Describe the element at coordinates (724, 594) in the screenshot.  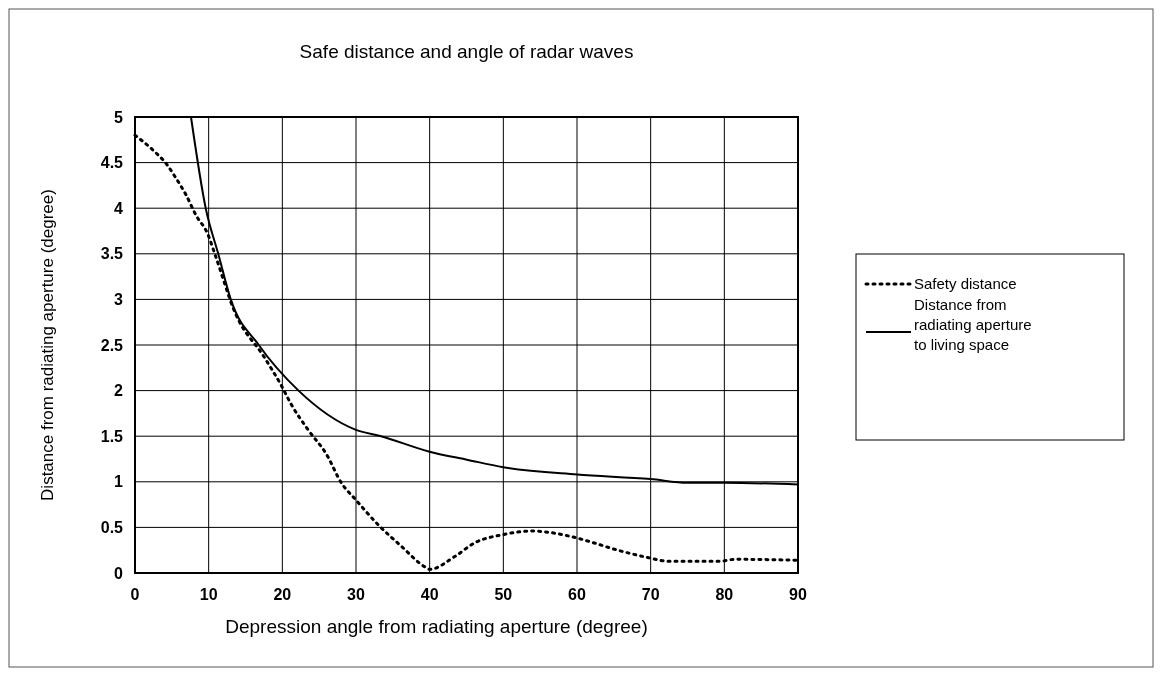
I see `x-tick-label: 80` at that location.